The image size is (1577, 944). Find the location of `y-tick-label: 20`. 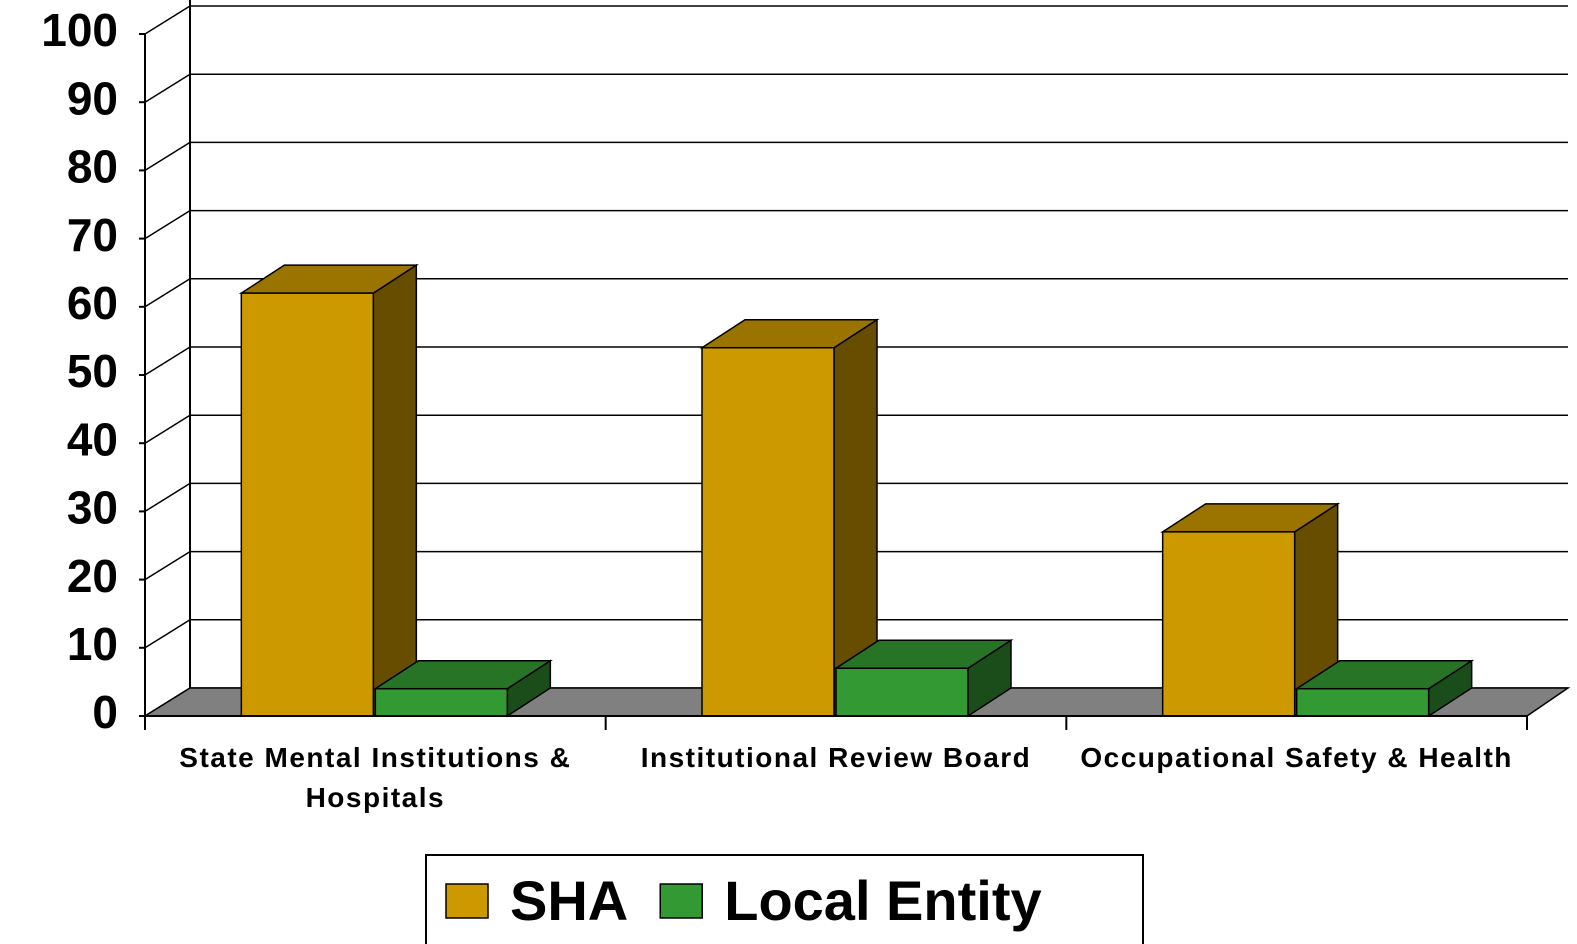

y-tick-label: 20 is located at coordinates (92, 576).